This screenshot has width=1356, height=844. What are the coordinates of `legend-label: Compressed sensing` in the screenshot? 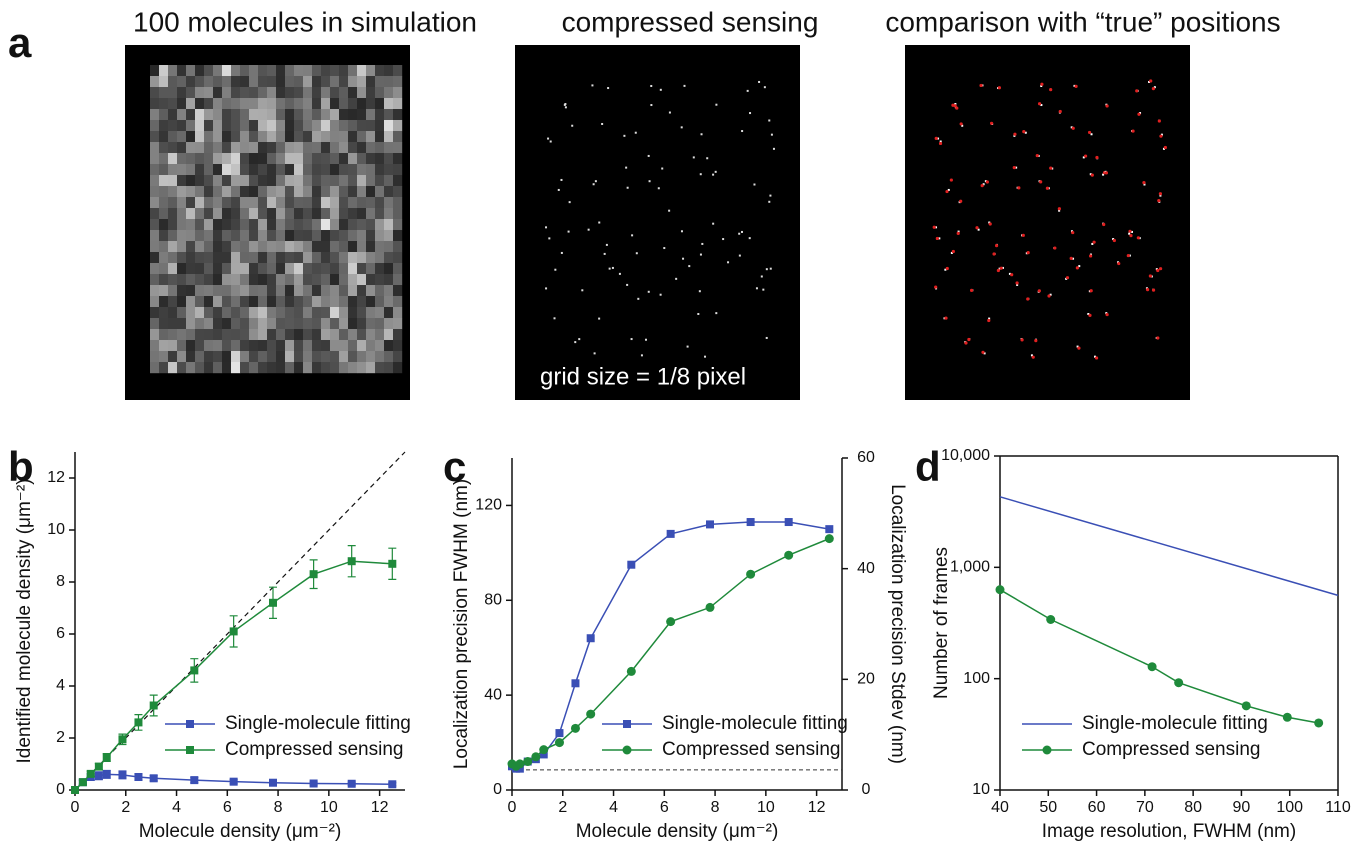 It's located at (751, 749).